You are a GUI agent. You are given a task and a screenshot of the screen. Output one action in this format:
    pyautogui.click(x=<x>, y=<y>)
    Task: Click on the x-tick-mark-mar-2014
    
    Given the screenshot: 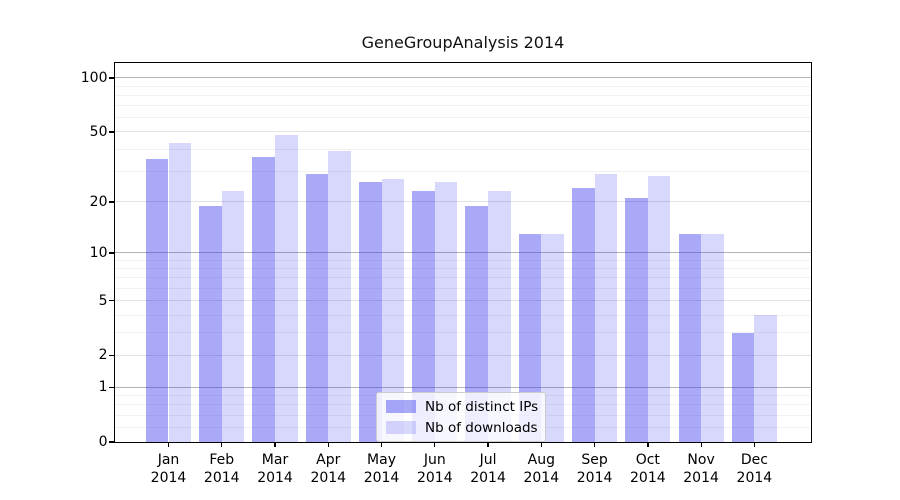 What is the action you would take?
    pyautogui.click(x=275, y=445)
    